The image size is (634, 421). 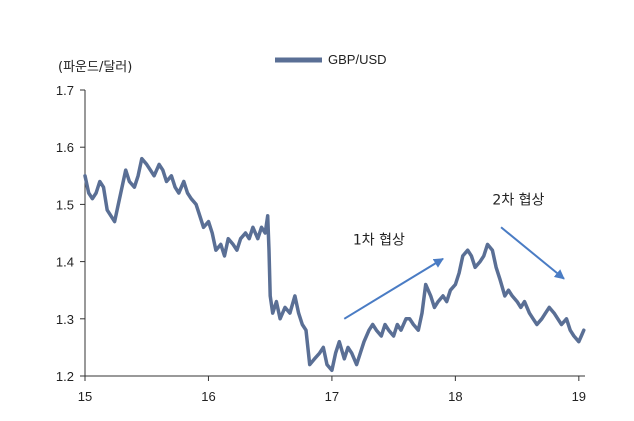 What do you see at coordinates (65, 262) in the screenshot?
I see `y-tick-label: 1.4` at bounding box center [65, 262].